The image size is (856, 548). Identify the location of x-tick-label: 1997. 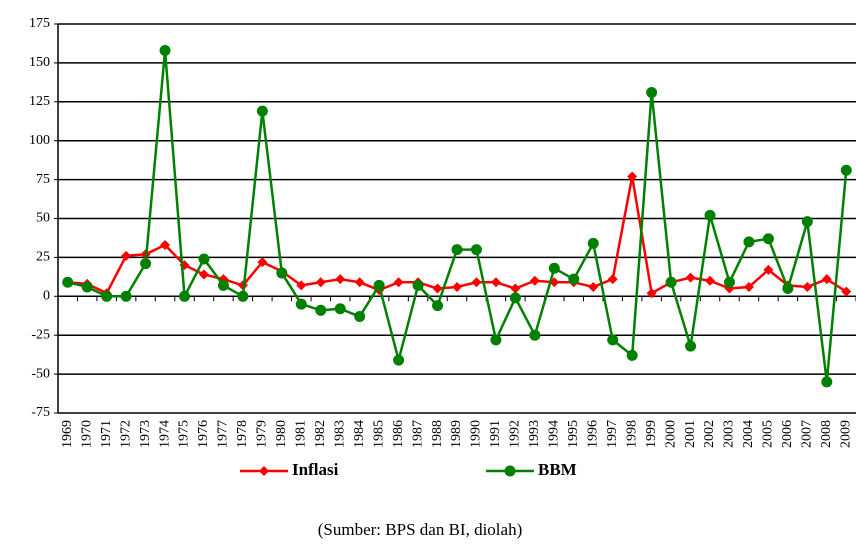
(612, 434).